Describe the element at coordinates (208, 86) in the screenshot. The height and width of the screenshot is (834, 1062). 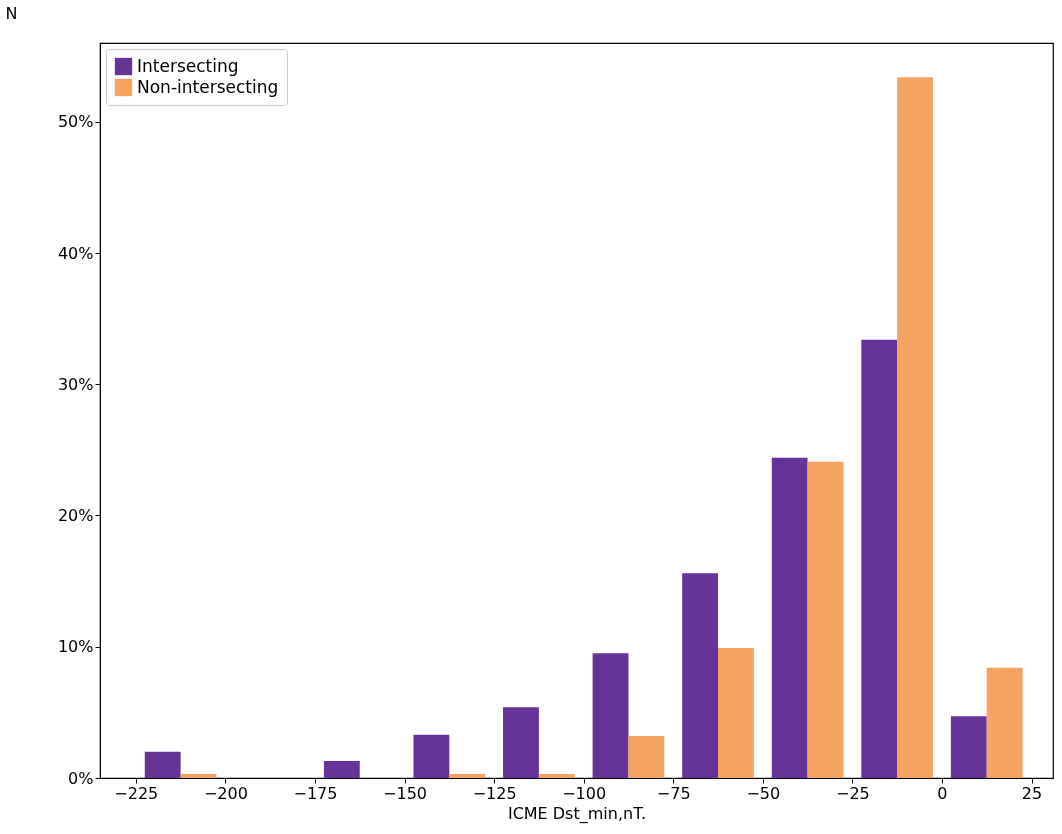
I see `legend-label: Non-intersecting` at that location.